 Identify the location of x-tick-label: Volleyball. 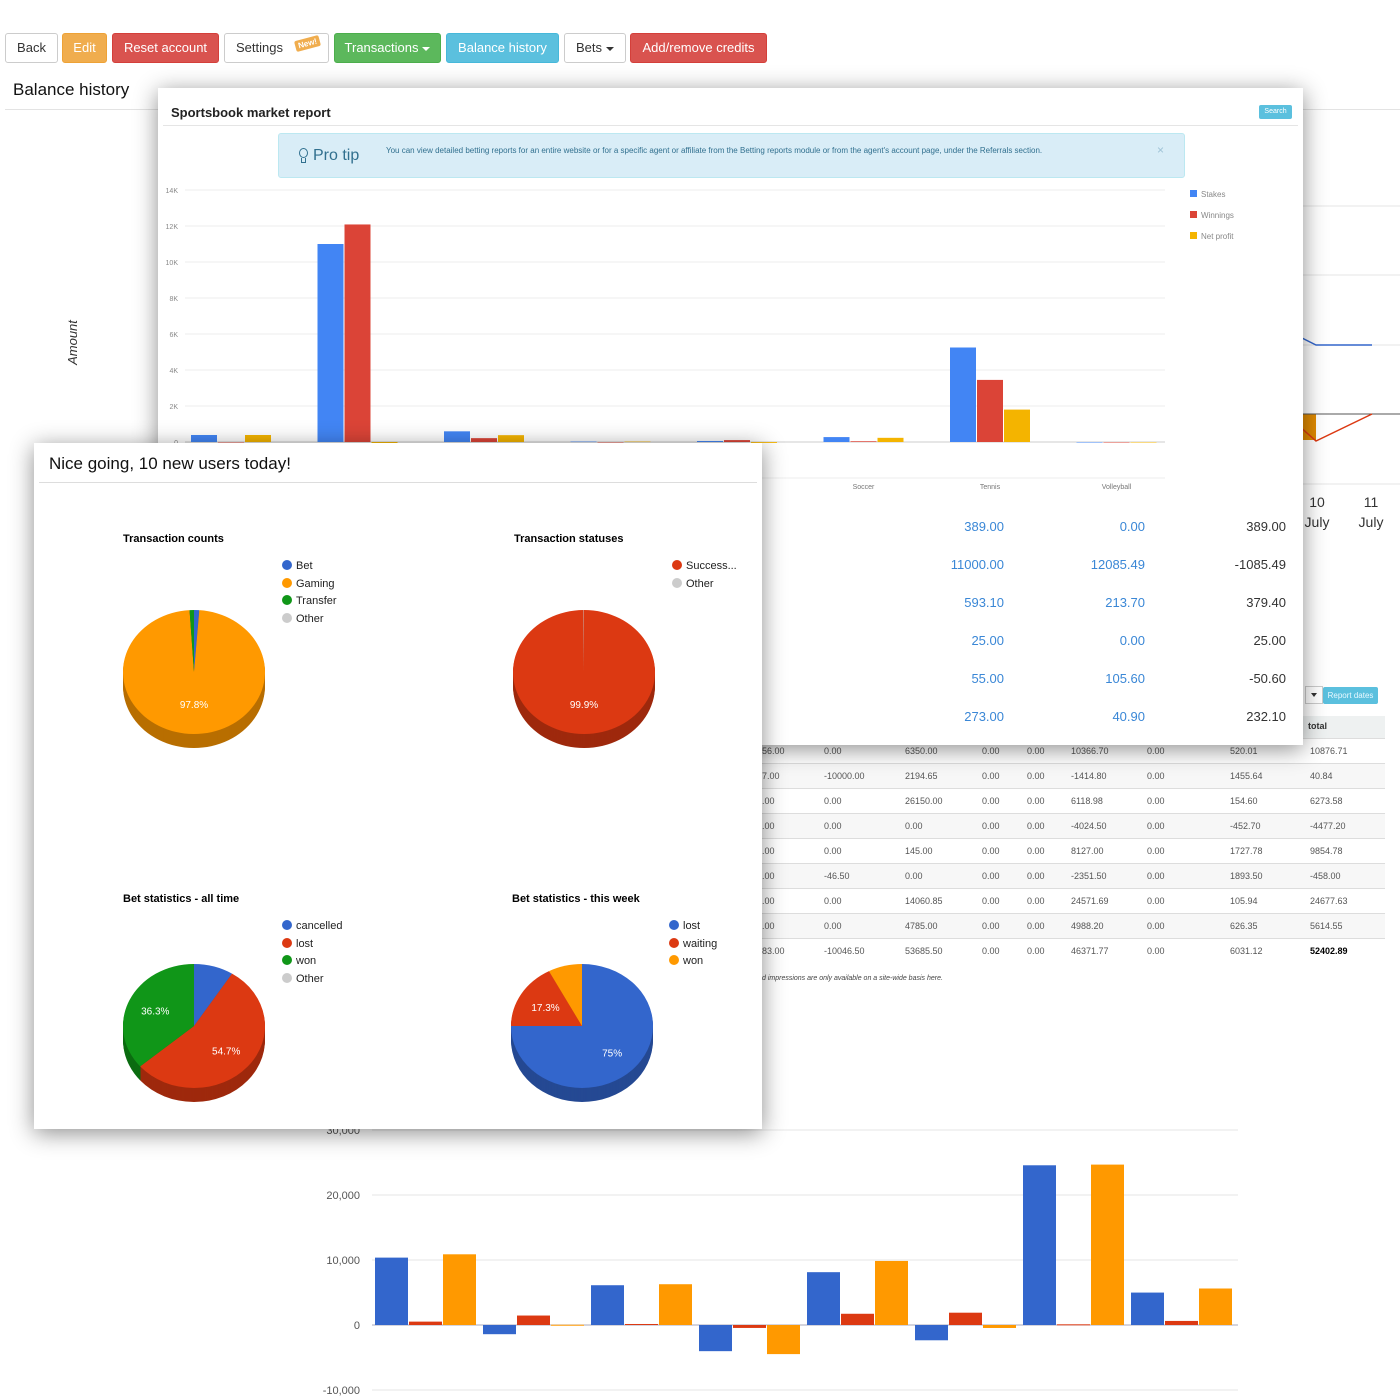
(1117, 487).